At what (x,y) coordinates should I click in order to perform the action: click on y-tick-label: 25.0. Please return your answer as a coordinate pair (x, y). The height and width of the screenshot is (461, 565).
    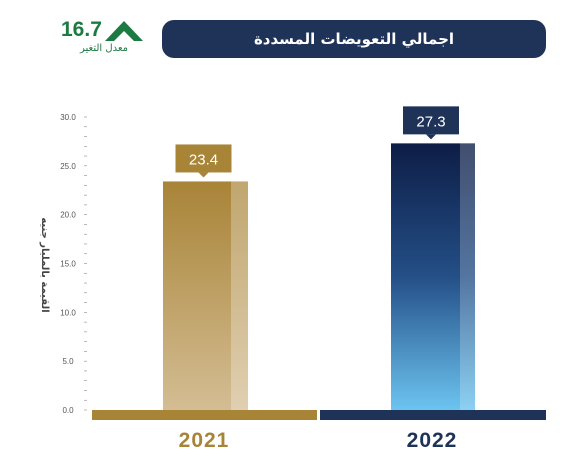
    Looking at the image, I should click on (68, 166).